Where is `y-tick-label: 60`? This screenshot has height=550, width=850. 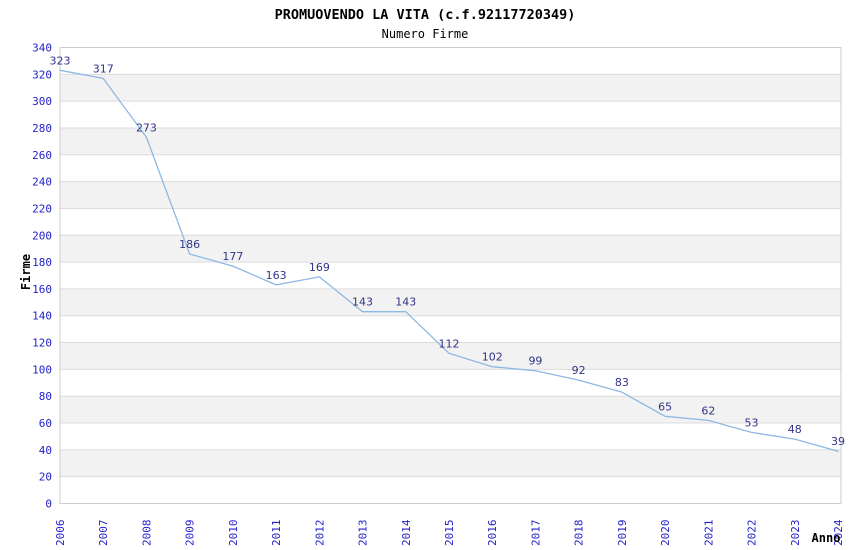
y-tick-label: 60 is located at coordinates (45, 423).